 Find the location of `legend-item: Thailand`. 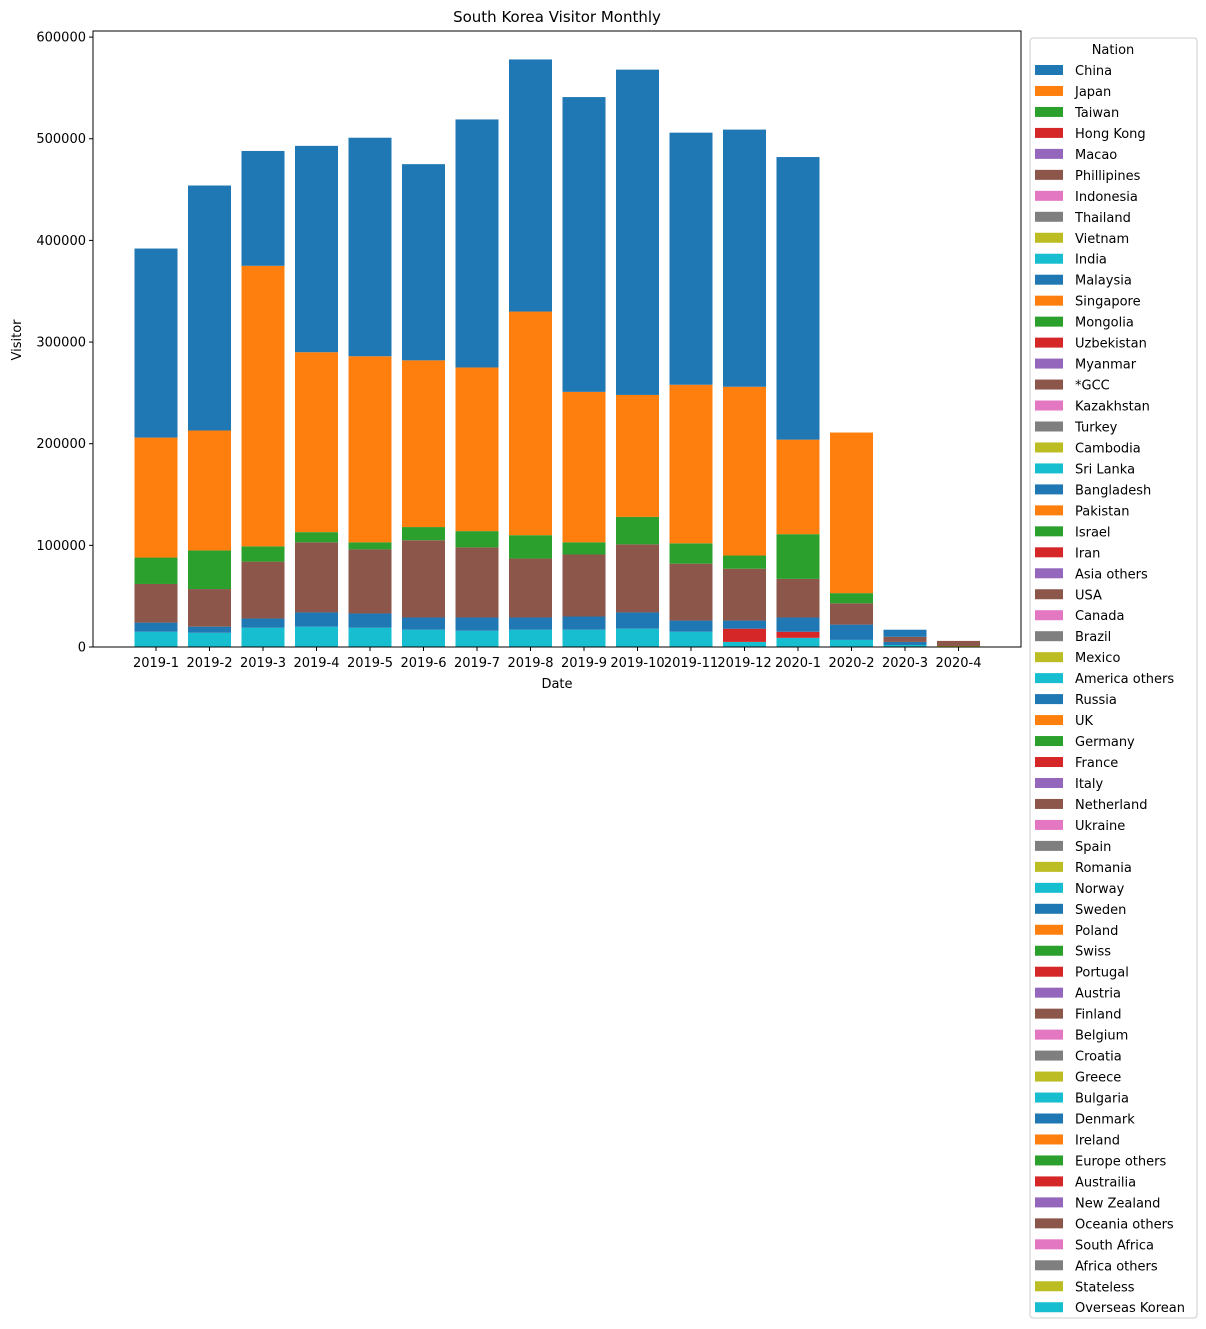

legend-item: Thailand is located at coordinates (1083, 218).